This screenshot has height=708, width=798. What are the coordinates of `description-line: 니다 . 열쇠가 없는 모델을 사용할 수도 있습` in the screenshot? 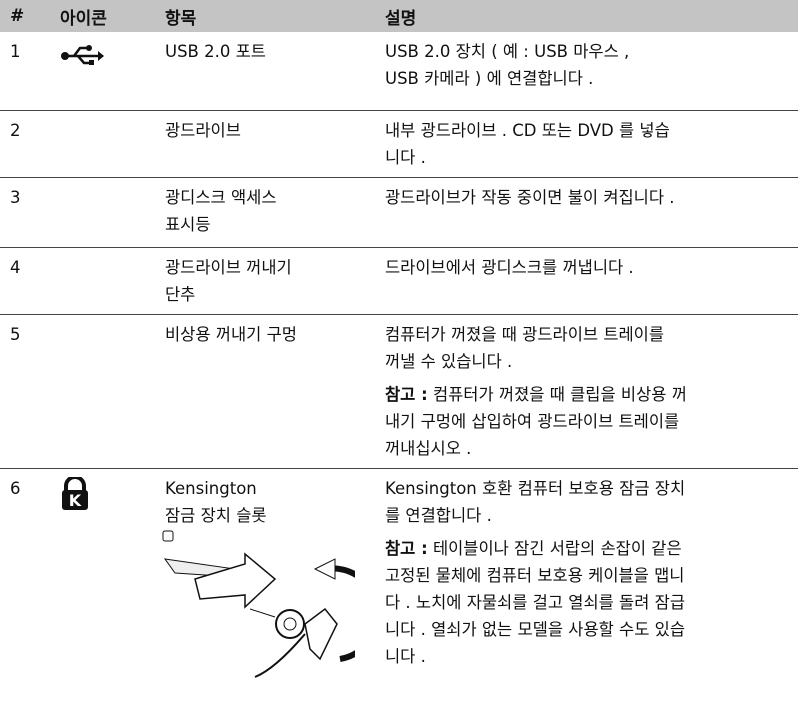 It's located at (591, 629).